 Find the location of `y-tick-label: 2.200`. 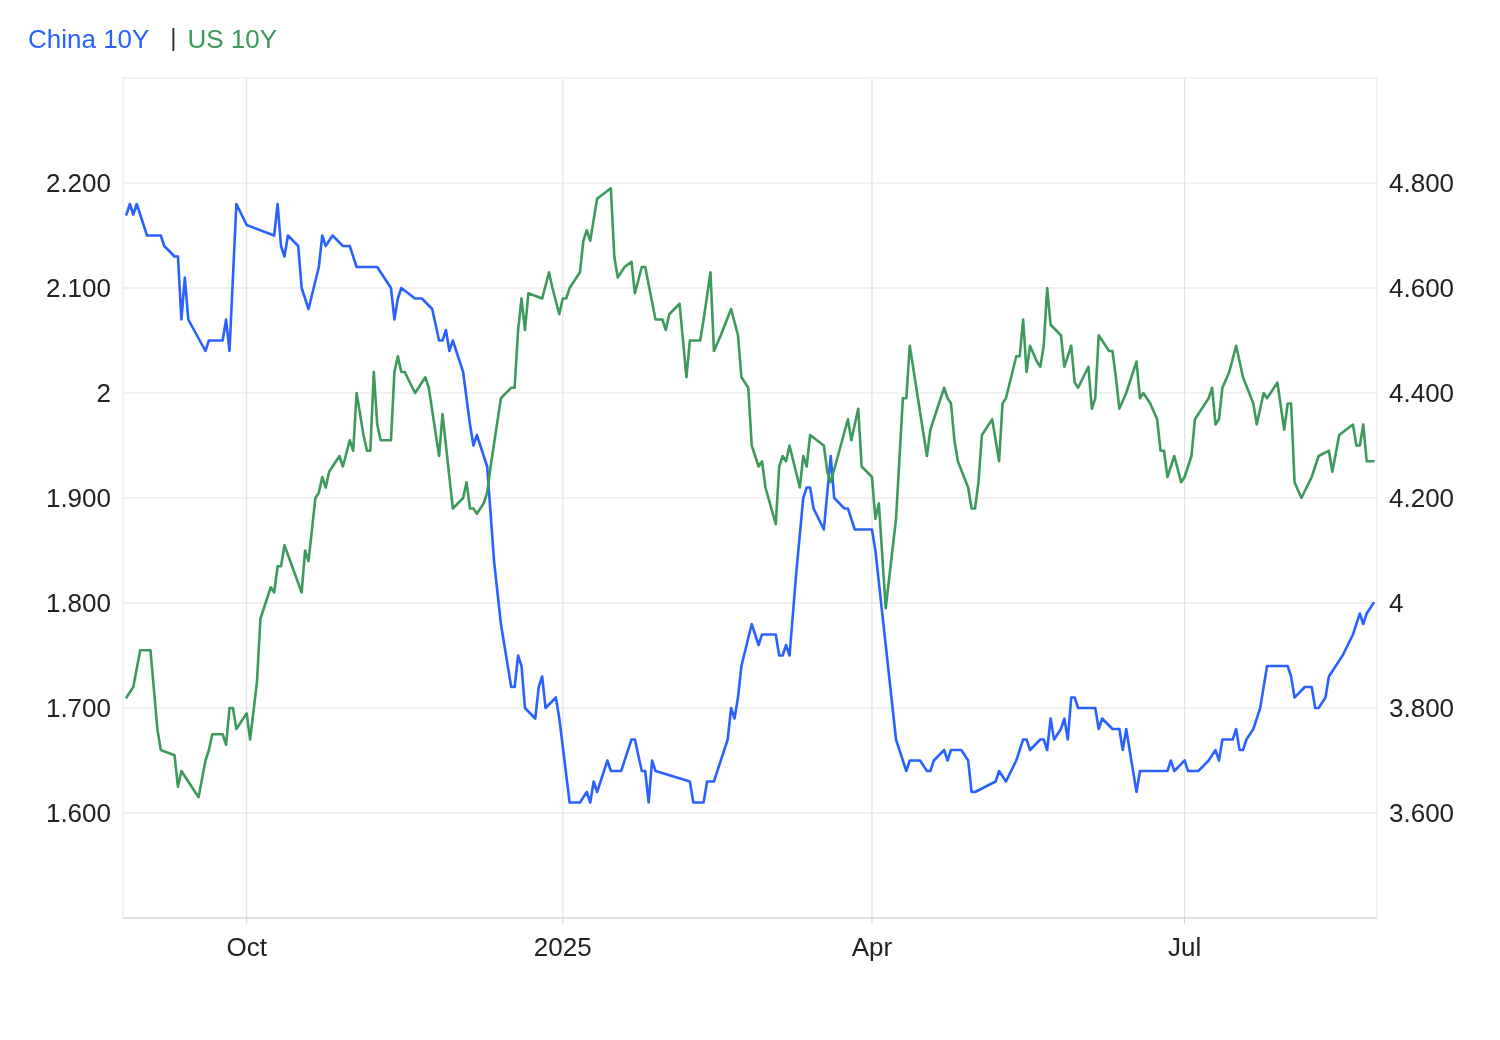

y-tick-label: 2.200 is located at coordinates (78, 183).